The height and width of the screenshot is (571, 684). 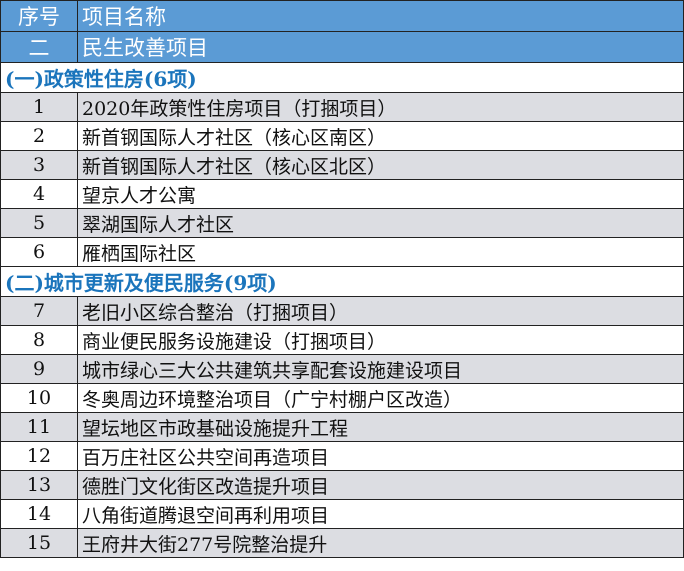 I want to click on row-project-name: 老旧小区综合整治（打捆项目）, so click(x=380, y=311).